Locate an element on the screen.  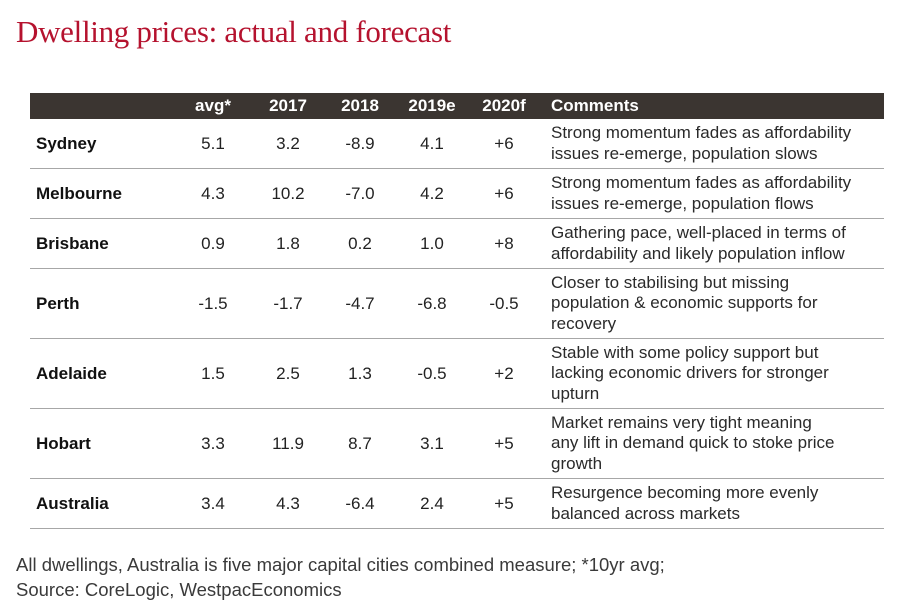
comment-line: recovery is located at coordinates (584, 323).